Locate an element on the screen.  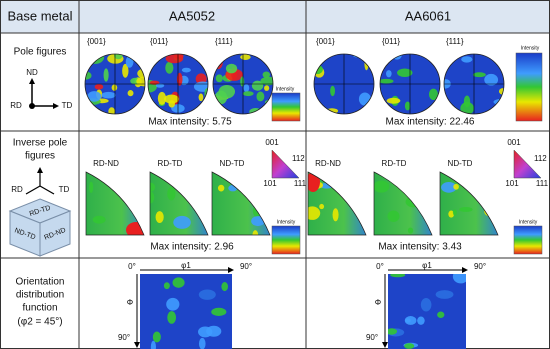
odf-label: φ1 is located at coordinates (186, 265).